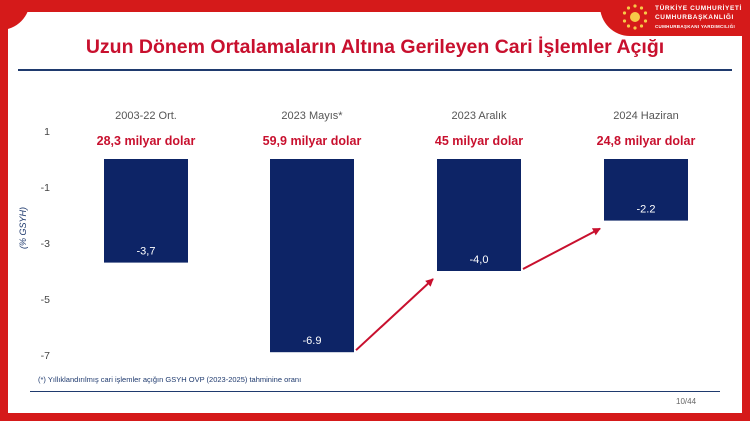 The image size is (750, 421). I want to click on top-border, so click(375, 6).